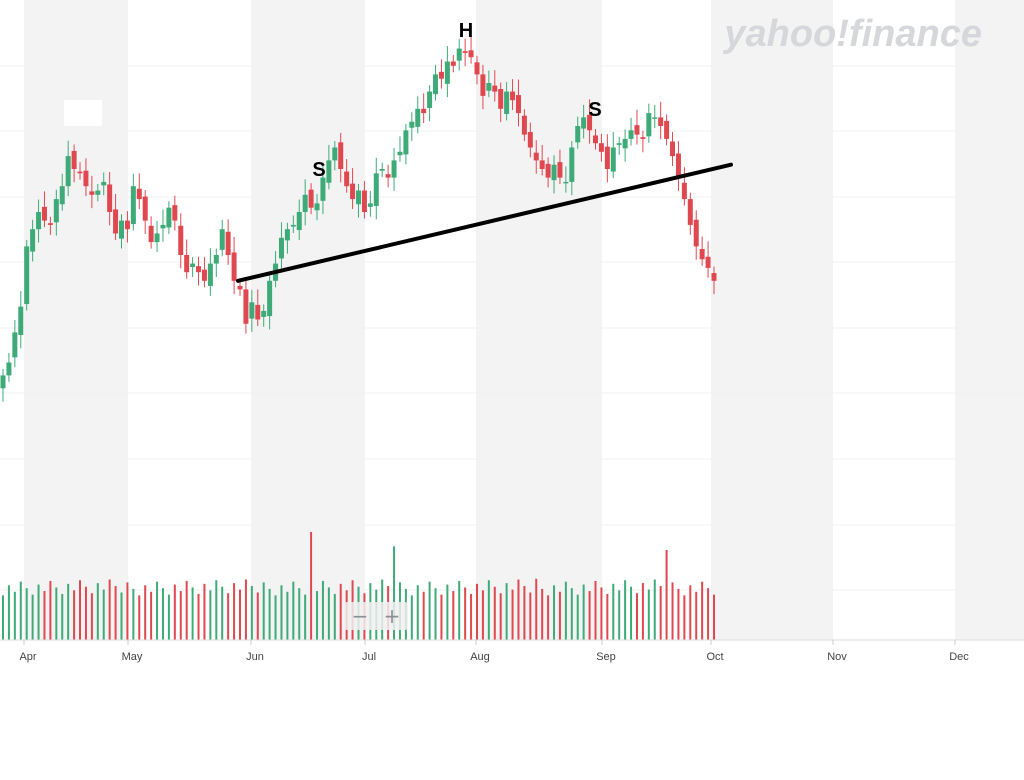  I want to click on zoom-out-button: −, so click(360, 616).